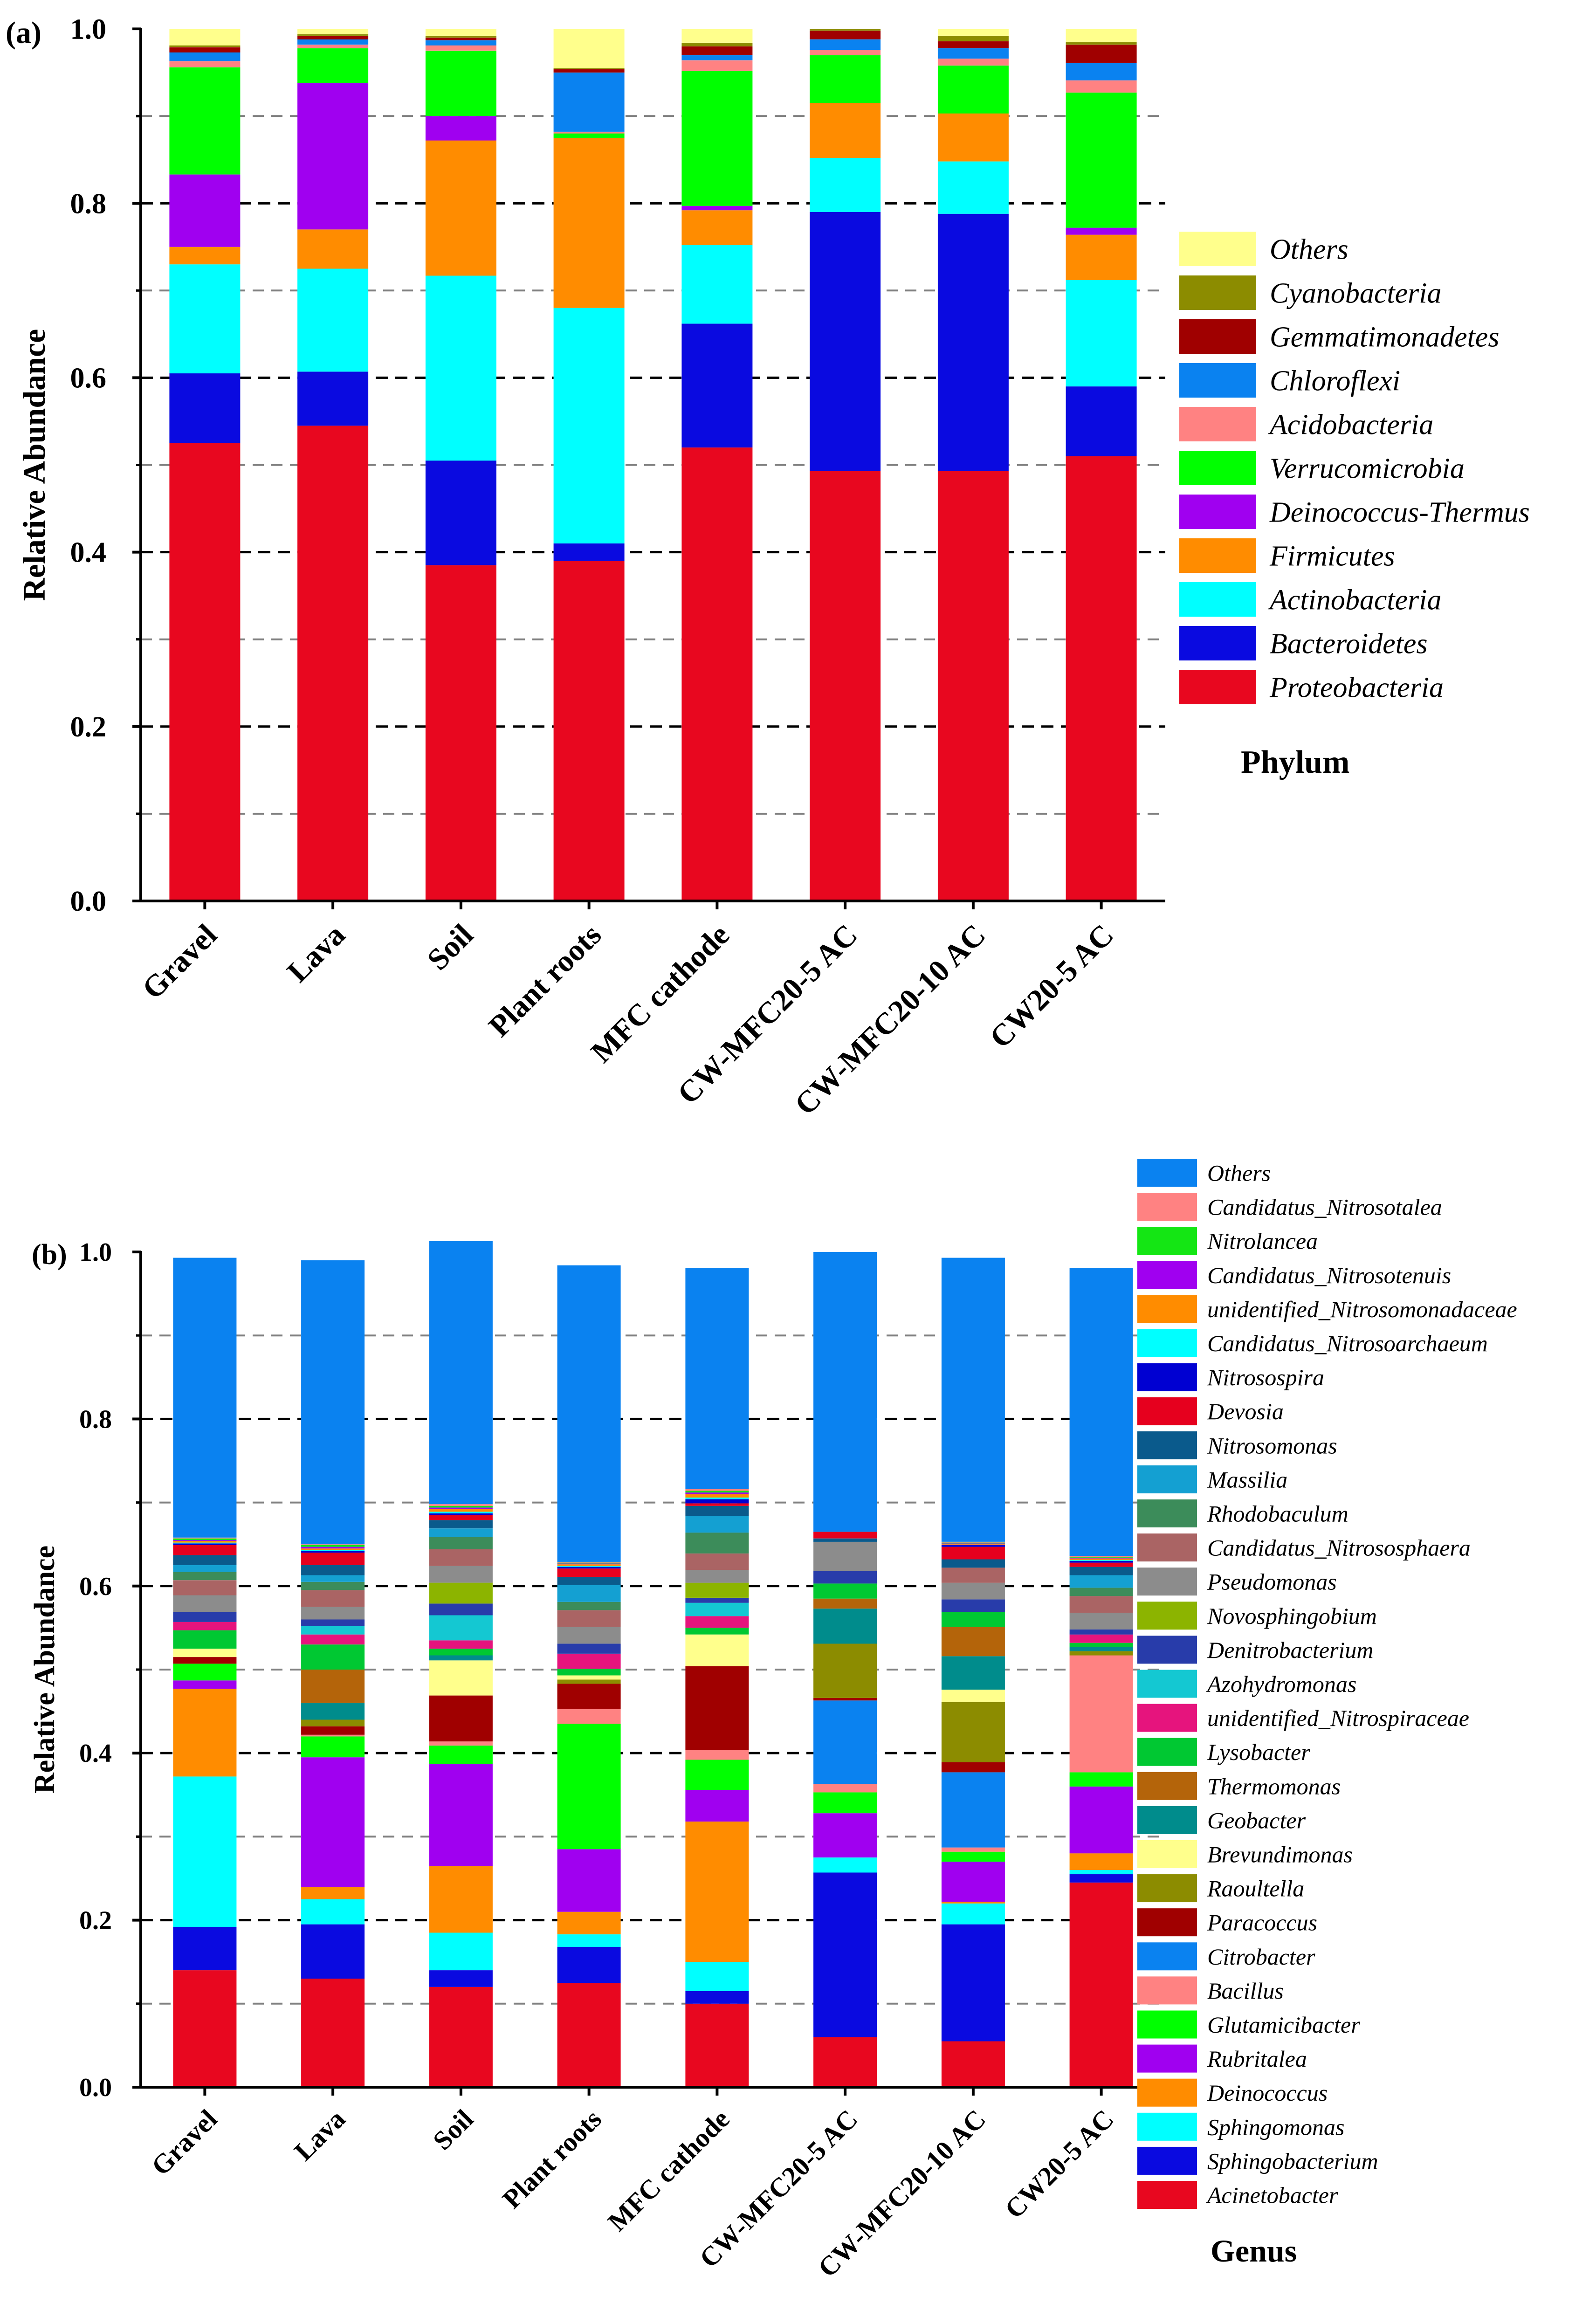 The image size is (1596, 2303). What do you see at coordinates (1281, 1684) in the screenshot?
I see `legend-label-azohydromonas: Azohydromonas` at bounding box center [1281, 1684].